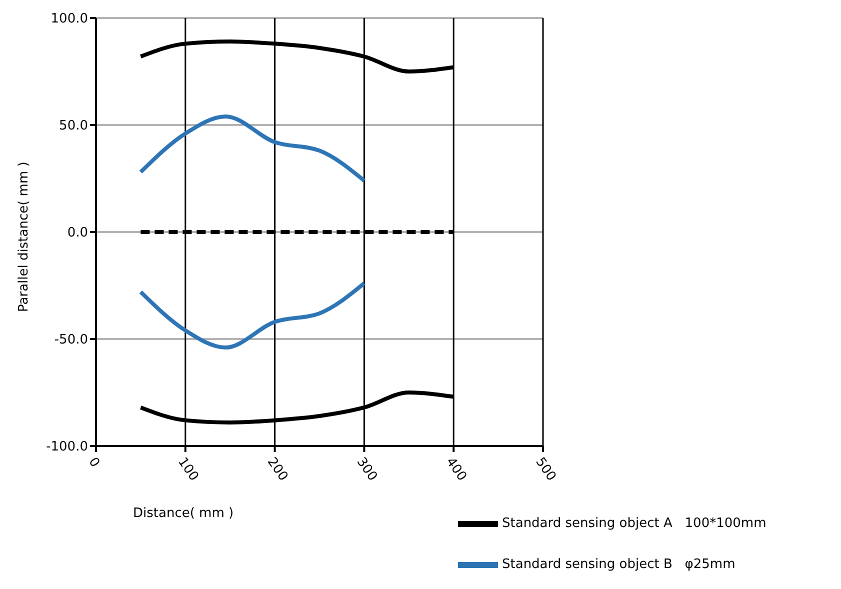 The image size is (841, 589). What do you see at coordinates (69, 19) in the screenshot?
I see `y-tick-label: 100.0` at bounding box center [69, 19].